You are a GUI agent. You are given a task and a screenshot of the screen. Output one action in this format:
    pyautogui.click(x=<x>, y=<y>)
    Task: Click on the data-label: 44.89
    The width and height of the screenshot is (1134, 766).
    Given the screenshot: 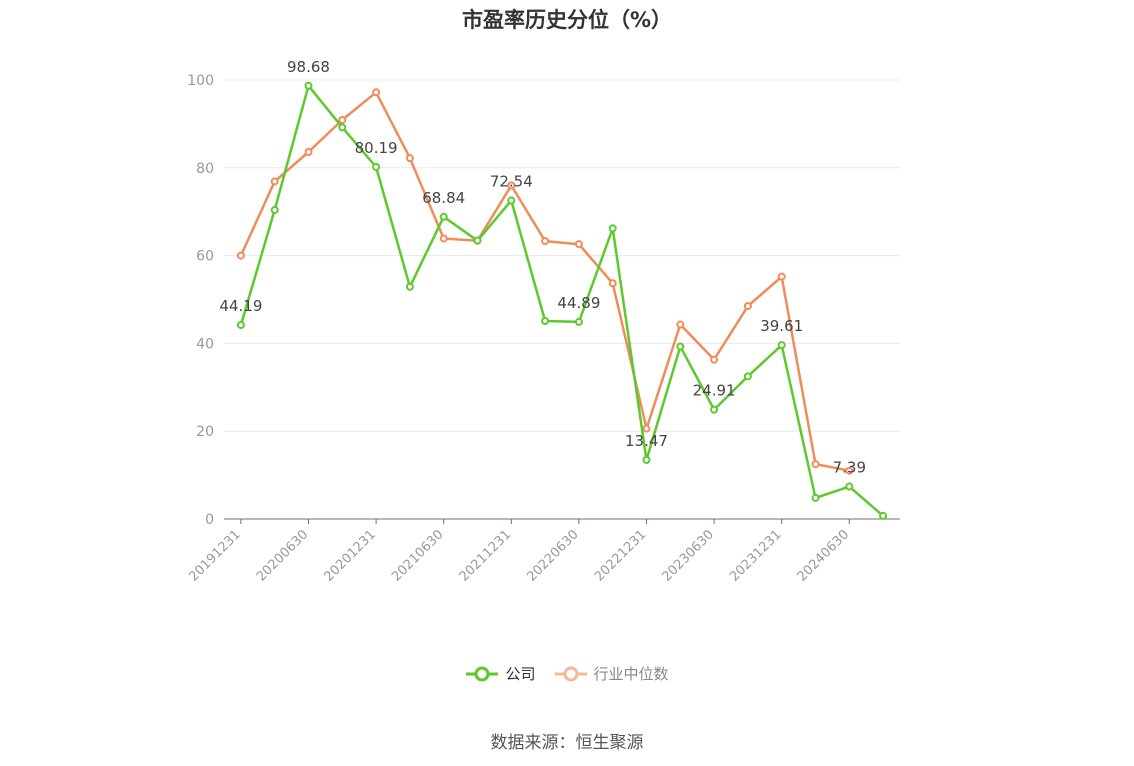 What is the action you would take?
    pyautogui.click(x=578, y=303)
    